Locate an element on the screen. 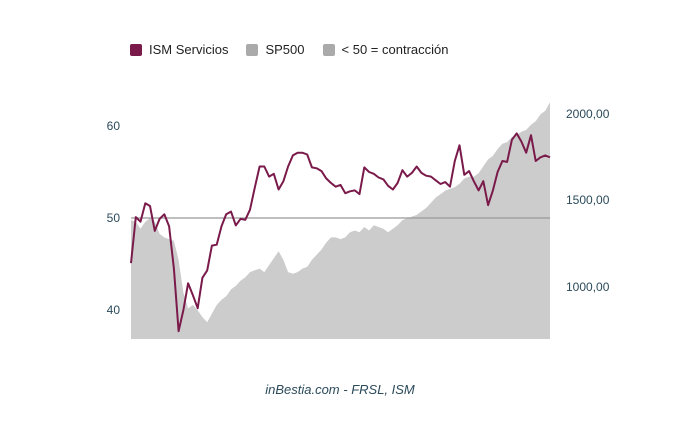 This screenshot has height=425, width=680. legend-label-sp500: SP500 is located at coordinates (285, 49).